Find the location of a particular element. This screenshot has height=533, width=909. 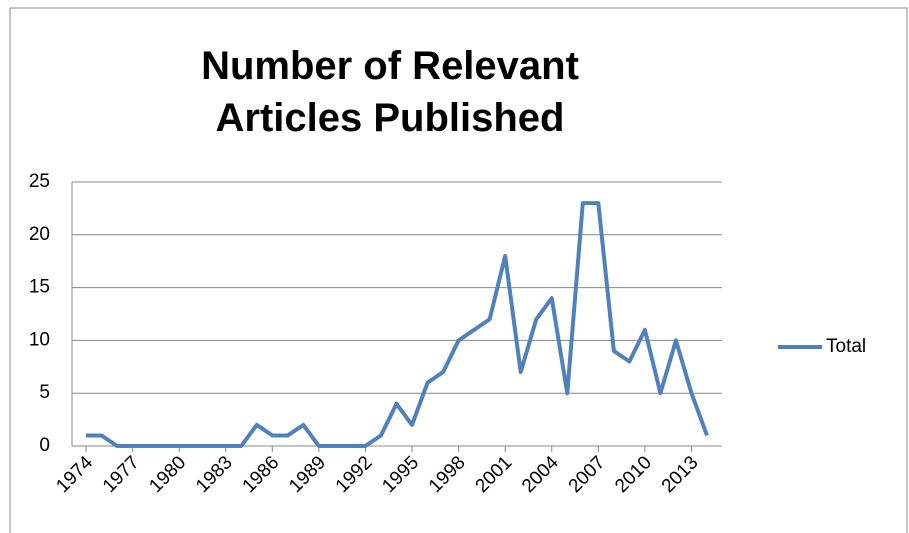

y-tick-label: 25 is located at coordinates (39, 181).